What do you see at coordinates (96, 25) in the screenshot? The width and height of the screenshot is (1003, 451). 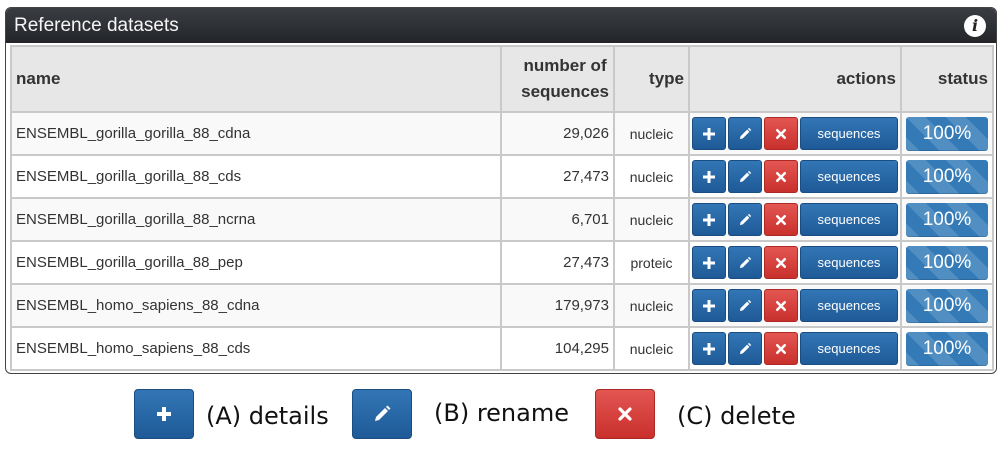 I see `panel-title: Reference datasets` at bounding box center [96, 25].